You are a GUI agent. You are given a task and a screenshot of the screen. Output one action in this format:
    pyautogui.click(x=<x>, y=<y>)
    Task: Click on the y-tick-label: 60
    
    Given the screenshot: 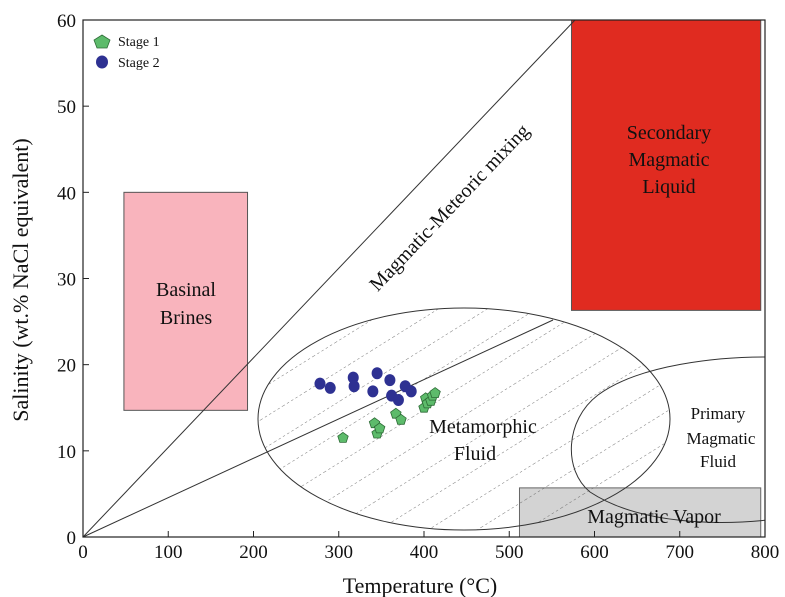 What is the action you would take?
    pyautogui.click(x=66, y=21)
    